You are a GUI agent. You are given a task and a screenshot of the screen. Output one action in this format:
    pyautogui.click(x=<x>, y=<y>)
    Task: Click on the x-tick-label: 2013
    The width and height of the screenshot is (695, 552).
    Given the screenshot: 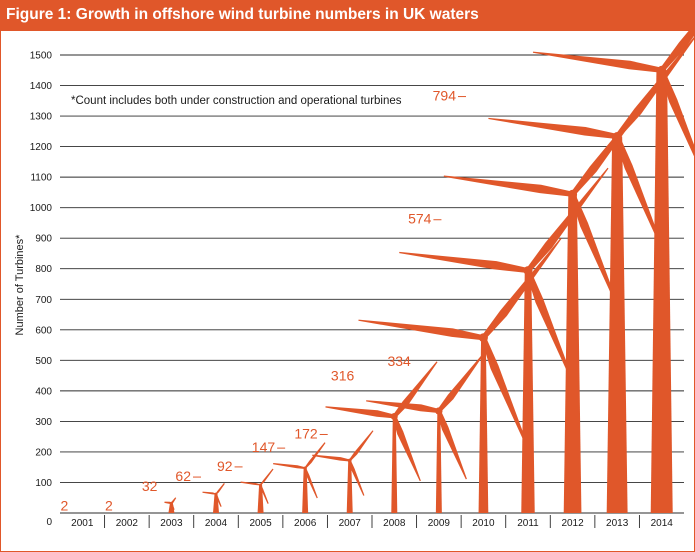 What is the action you would take?
    pyautogui.click(x=617, y=523)
    